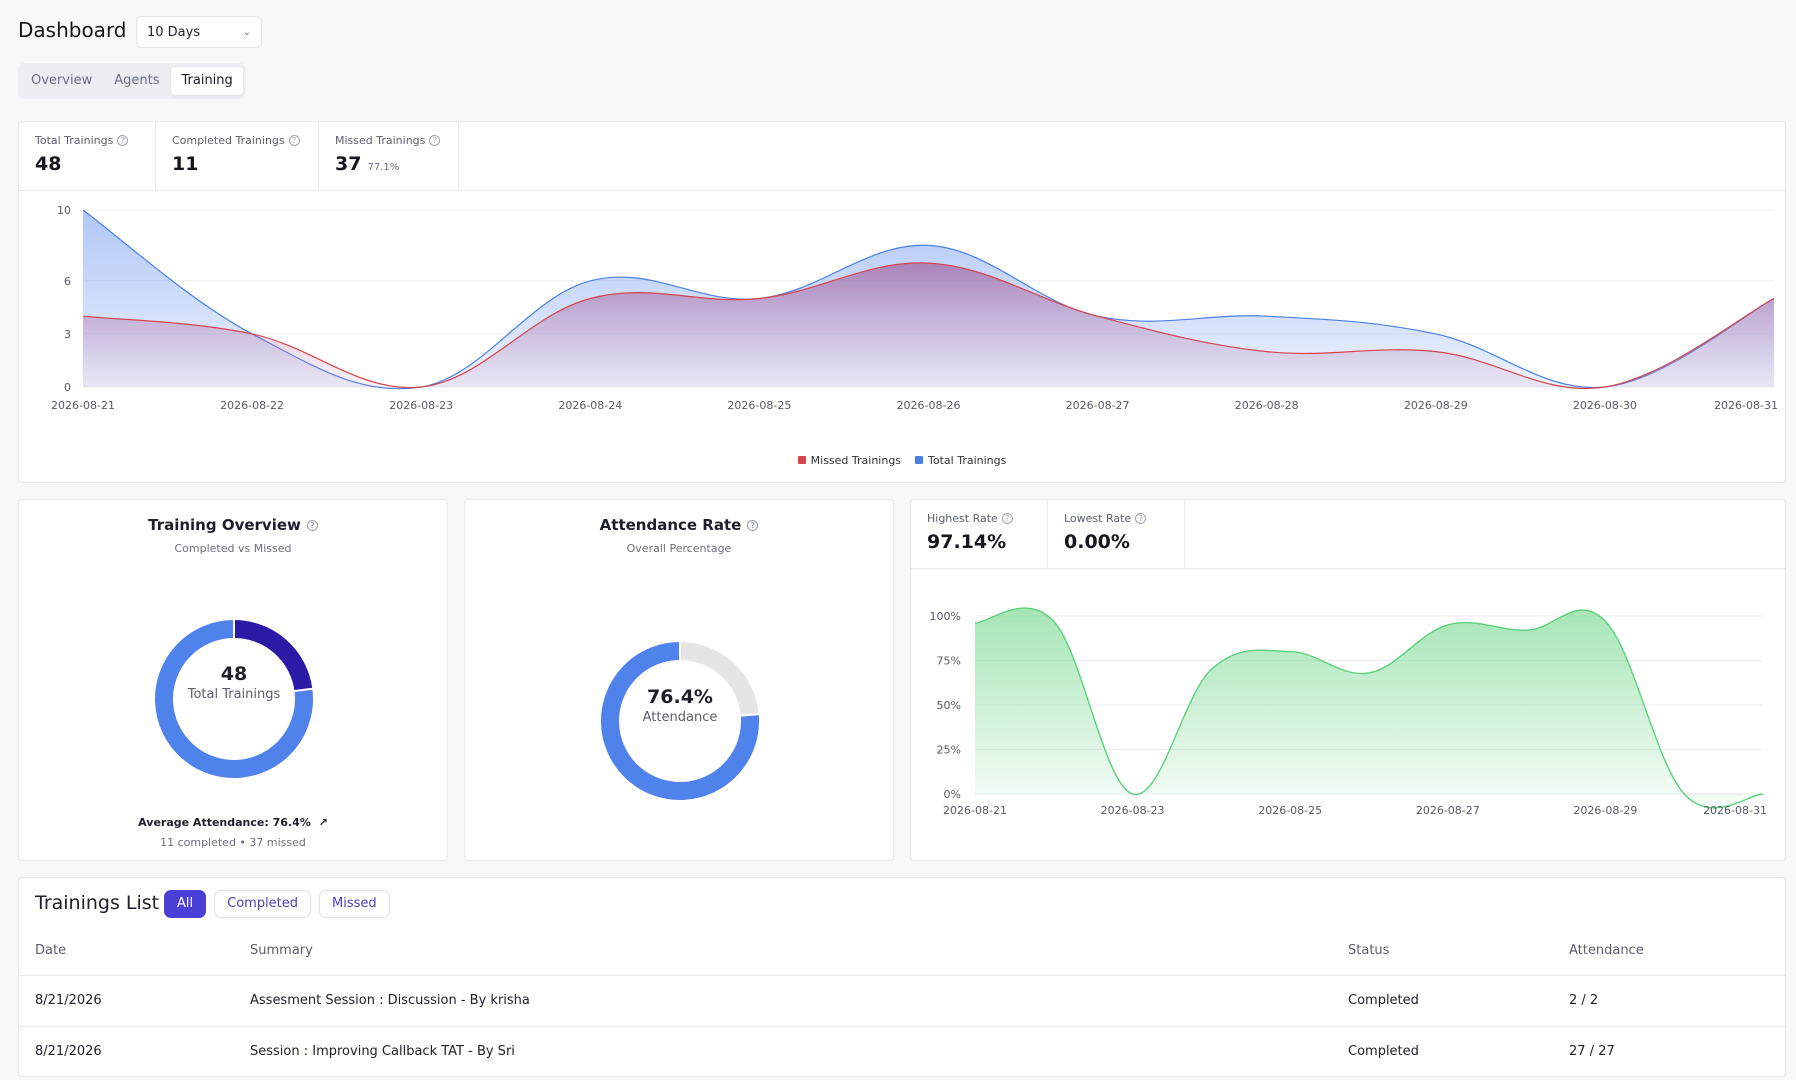 The width and height of the screenshot is (1796, 1080). I want to click on column-attendance: Attendance, so click(1606, 950).